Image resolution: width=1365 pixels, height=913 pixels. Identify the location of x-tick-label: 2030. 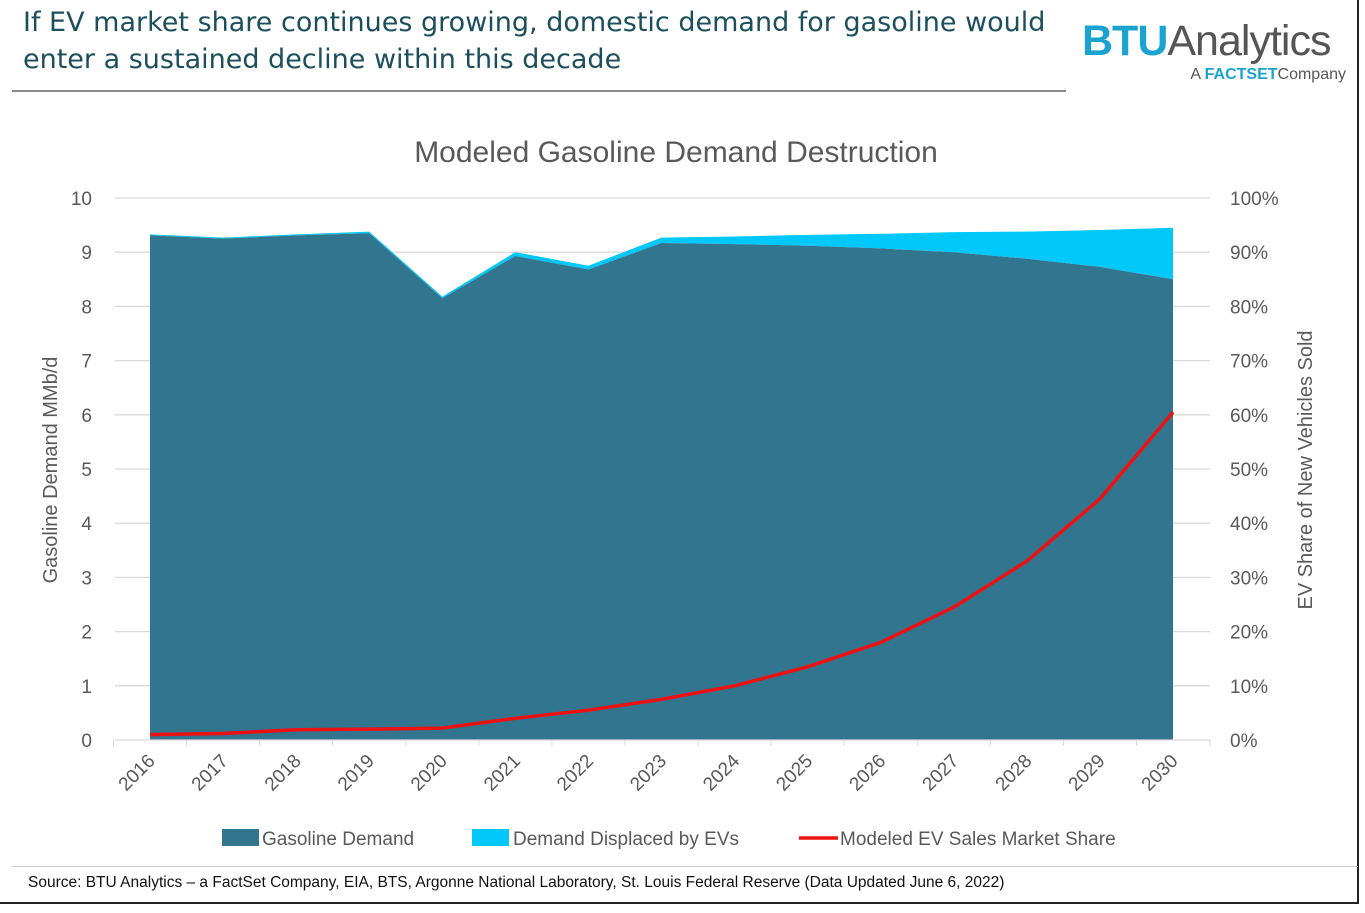
(1160, 773).